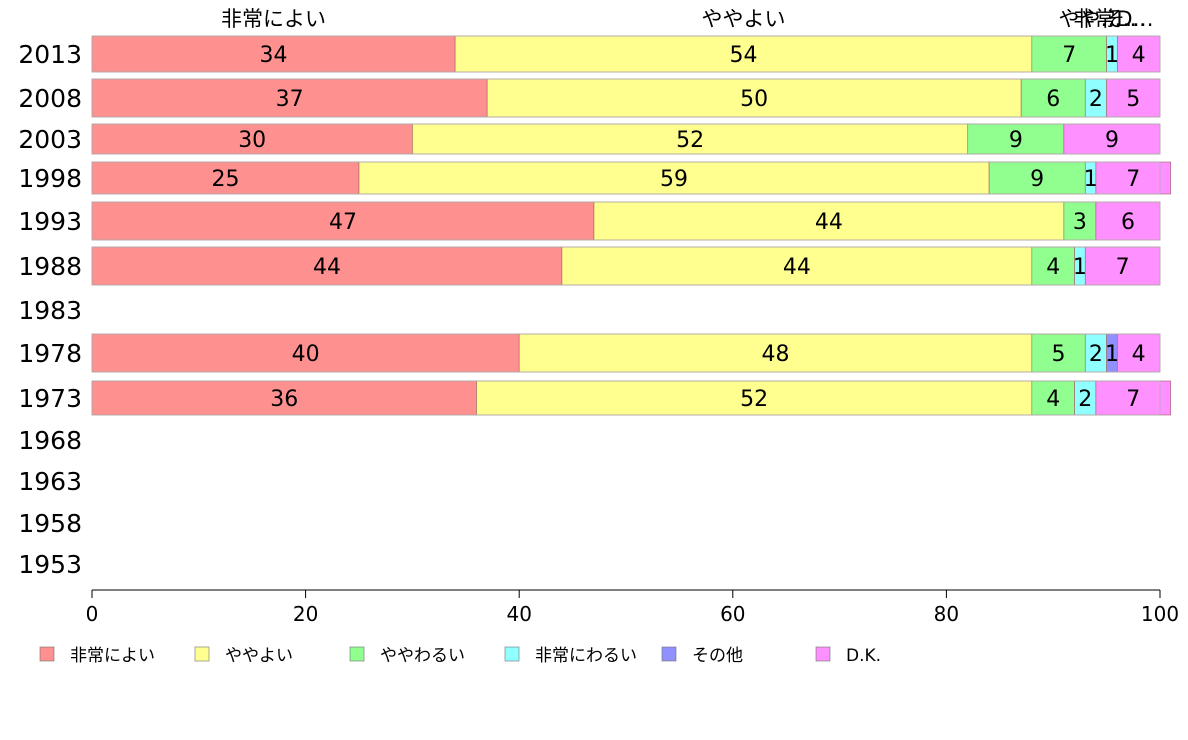 The width and height of the screenshot is (1188, 740). Describe the element at coordinates (743, 19) in the screenshot. I see `top-label: ややよい` at that location.